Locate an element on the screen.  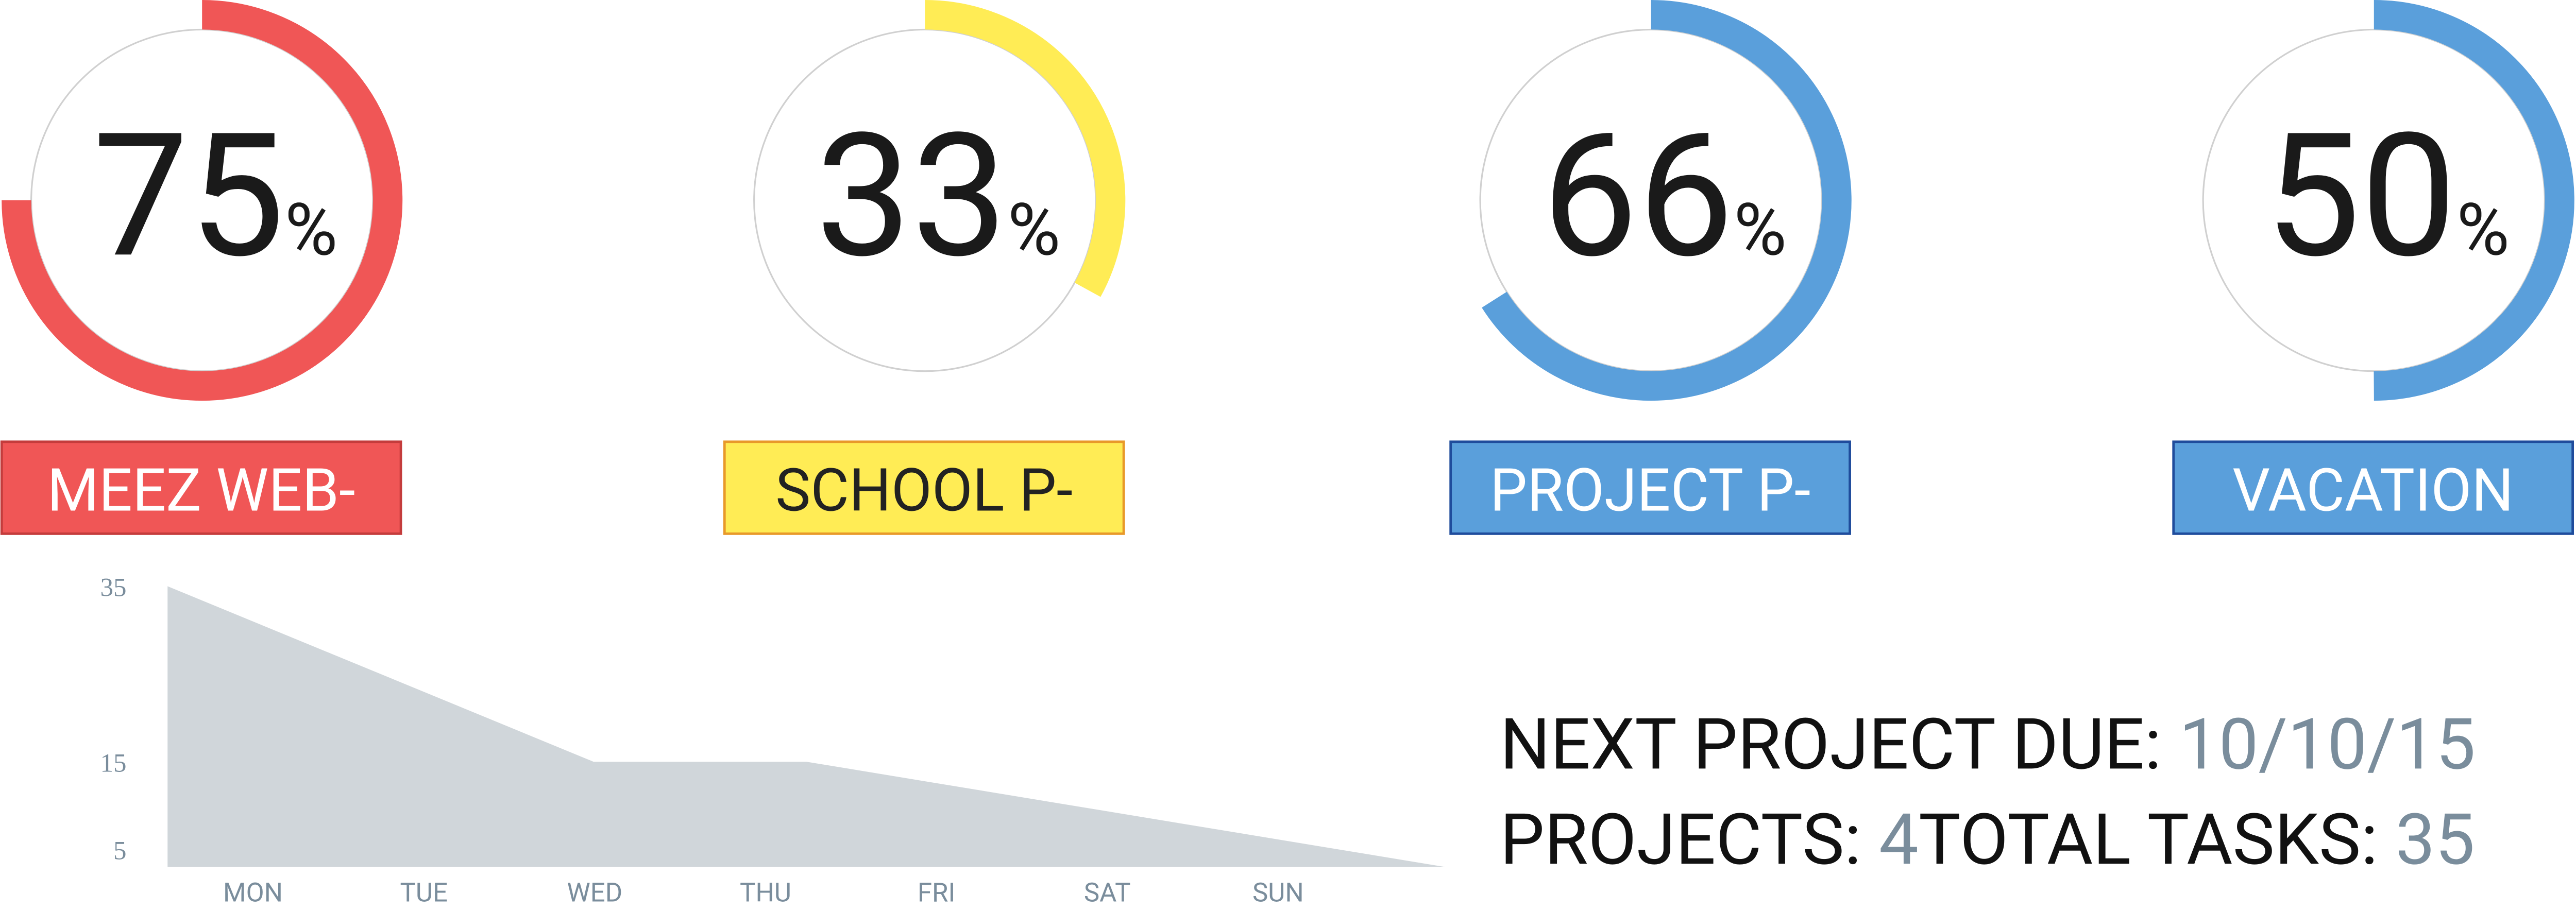
project-name: MEEZ WEB- is located at coordinates (201, 491).